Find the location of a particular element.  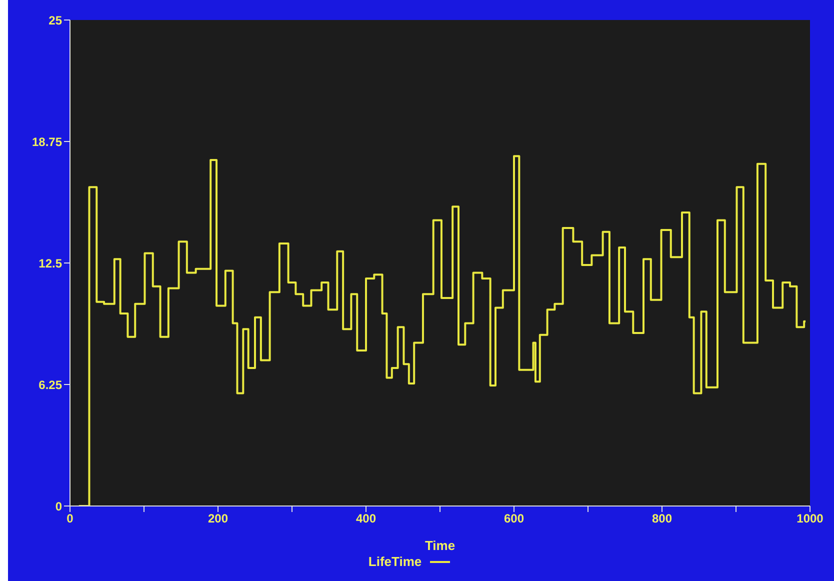

y-tick-label: 25 is located at coordinates (55, 20).